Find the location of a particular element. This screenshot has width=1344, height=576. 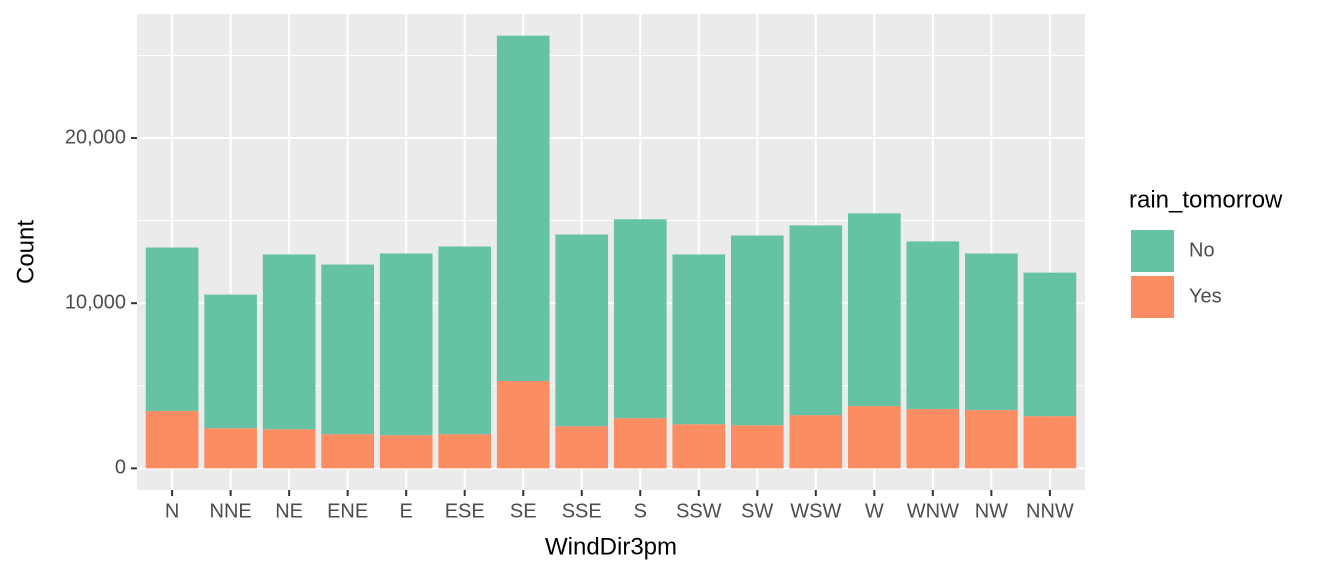

x-tick-label: ENE is located at coordinates (347, 511).